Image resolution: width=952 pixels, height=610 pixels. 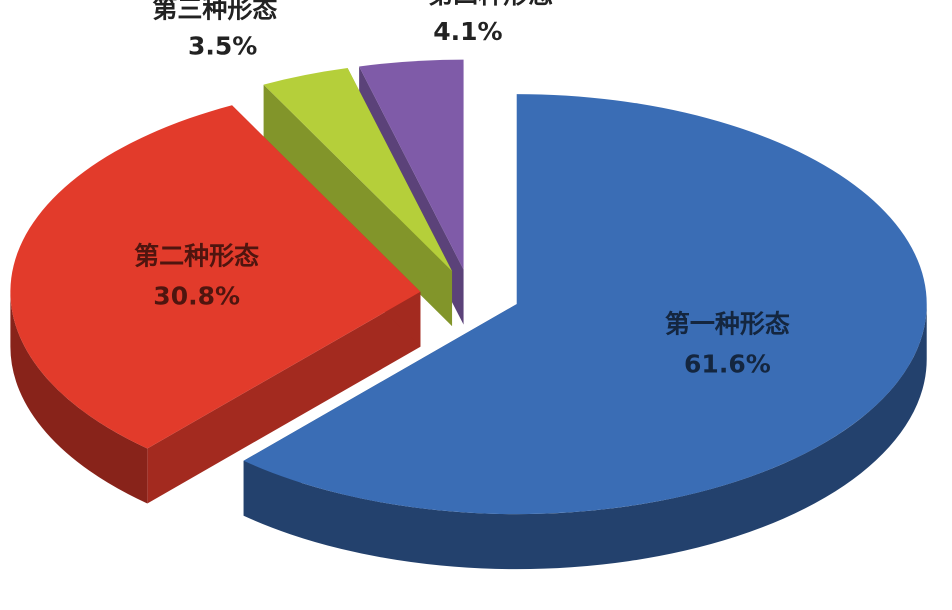 I want to click on value-label: 30.8%, so click(x=196, y=295).